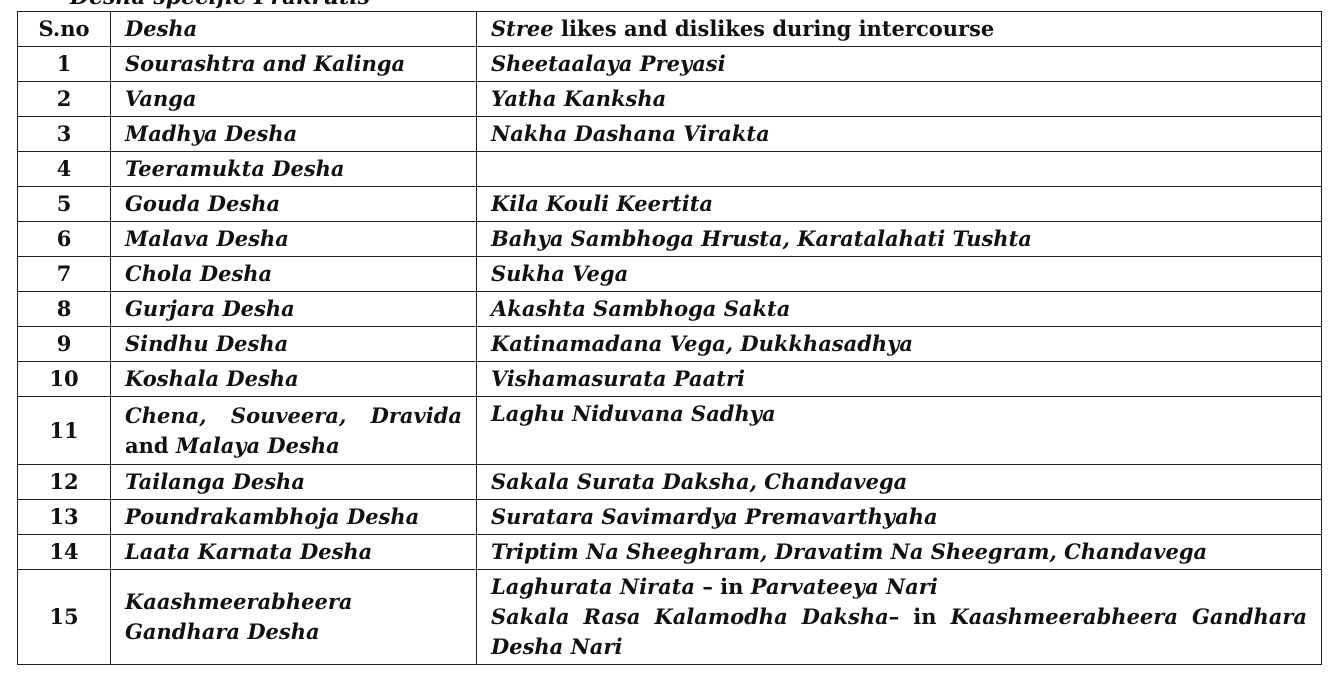 The width and height of the screenshot is (1338, 700). What do you see at coordinates (293, 379) in the screenshot?
I see `row-desha: Koshala Desha` at bounding box center [293, 379].